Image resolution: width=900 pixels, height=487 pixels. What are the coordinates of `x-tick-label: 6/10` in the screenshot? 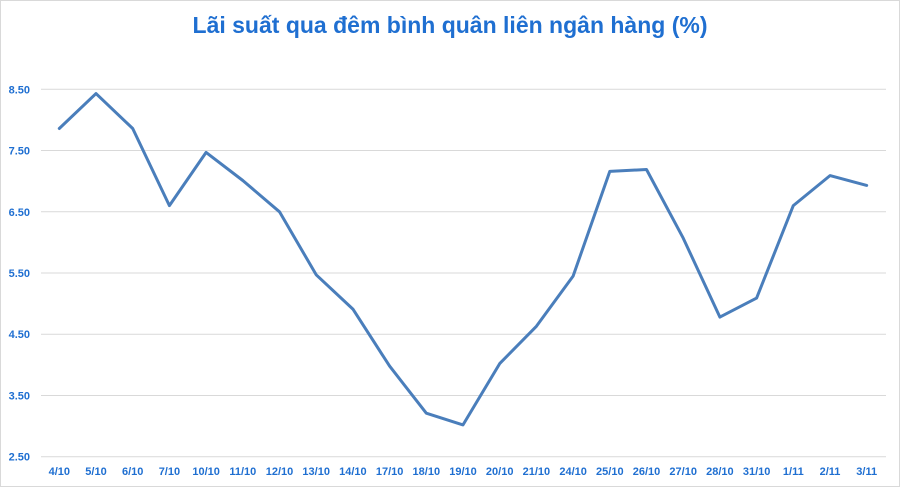 It's located at (132, 472).